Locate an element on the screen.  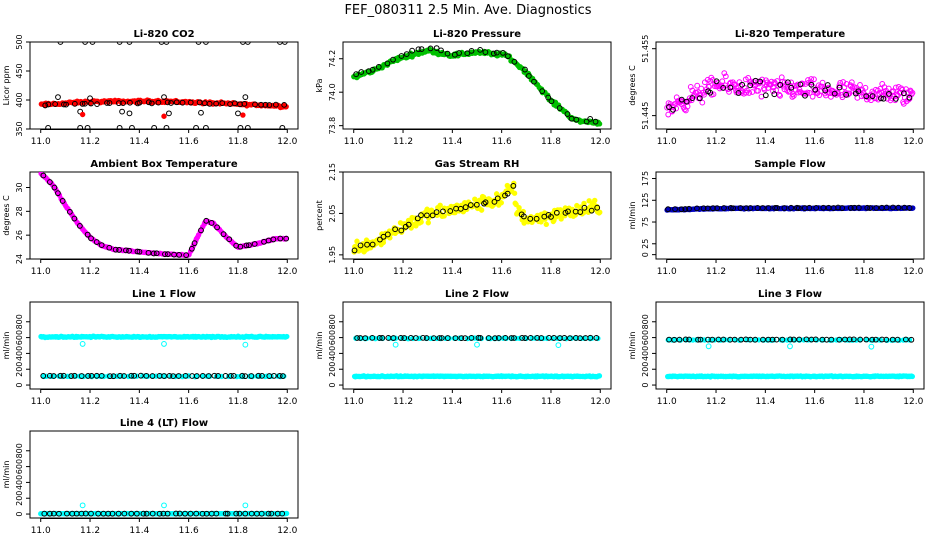
y-axis-label: ml/min is located at coordinates (632, 346).